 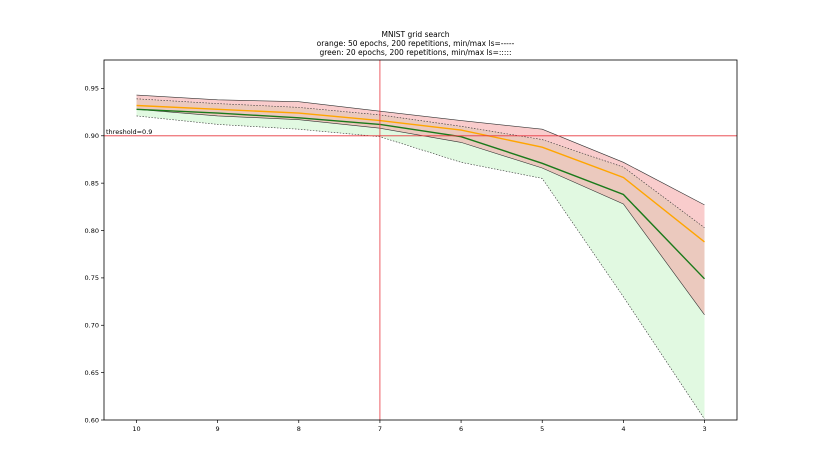 I want to click on y-tick-label-7: 0.95, so click(x=92, y=89).